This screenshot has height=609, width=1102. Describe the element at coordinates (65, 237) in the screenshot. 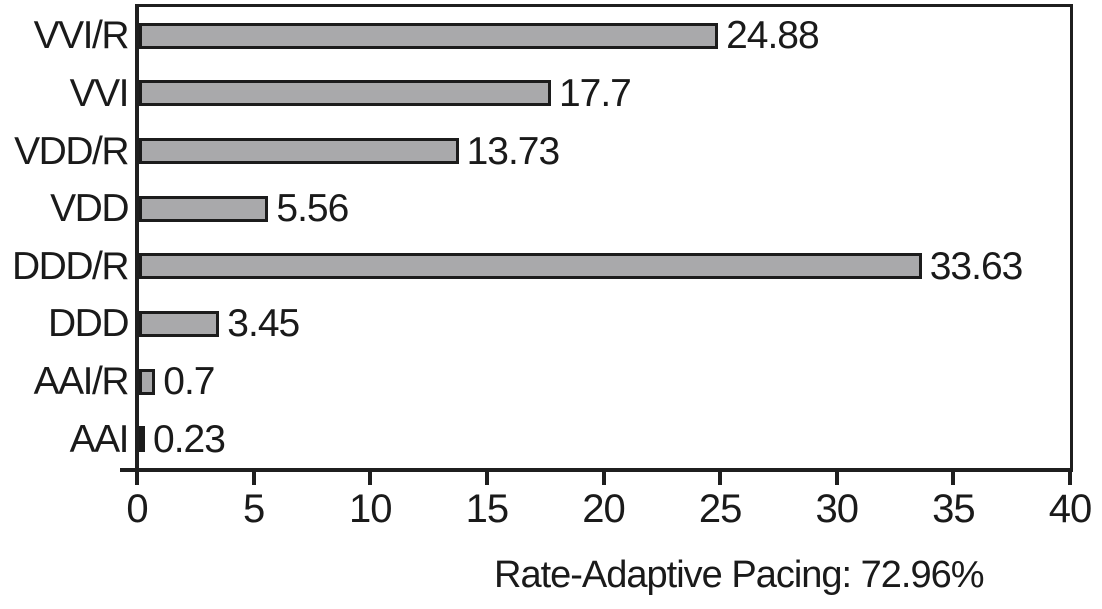

I see `y-axis-category-labels: VVI/R VVI VDD/R VDD DDD/R DDD AAI/R AAI` at that location.